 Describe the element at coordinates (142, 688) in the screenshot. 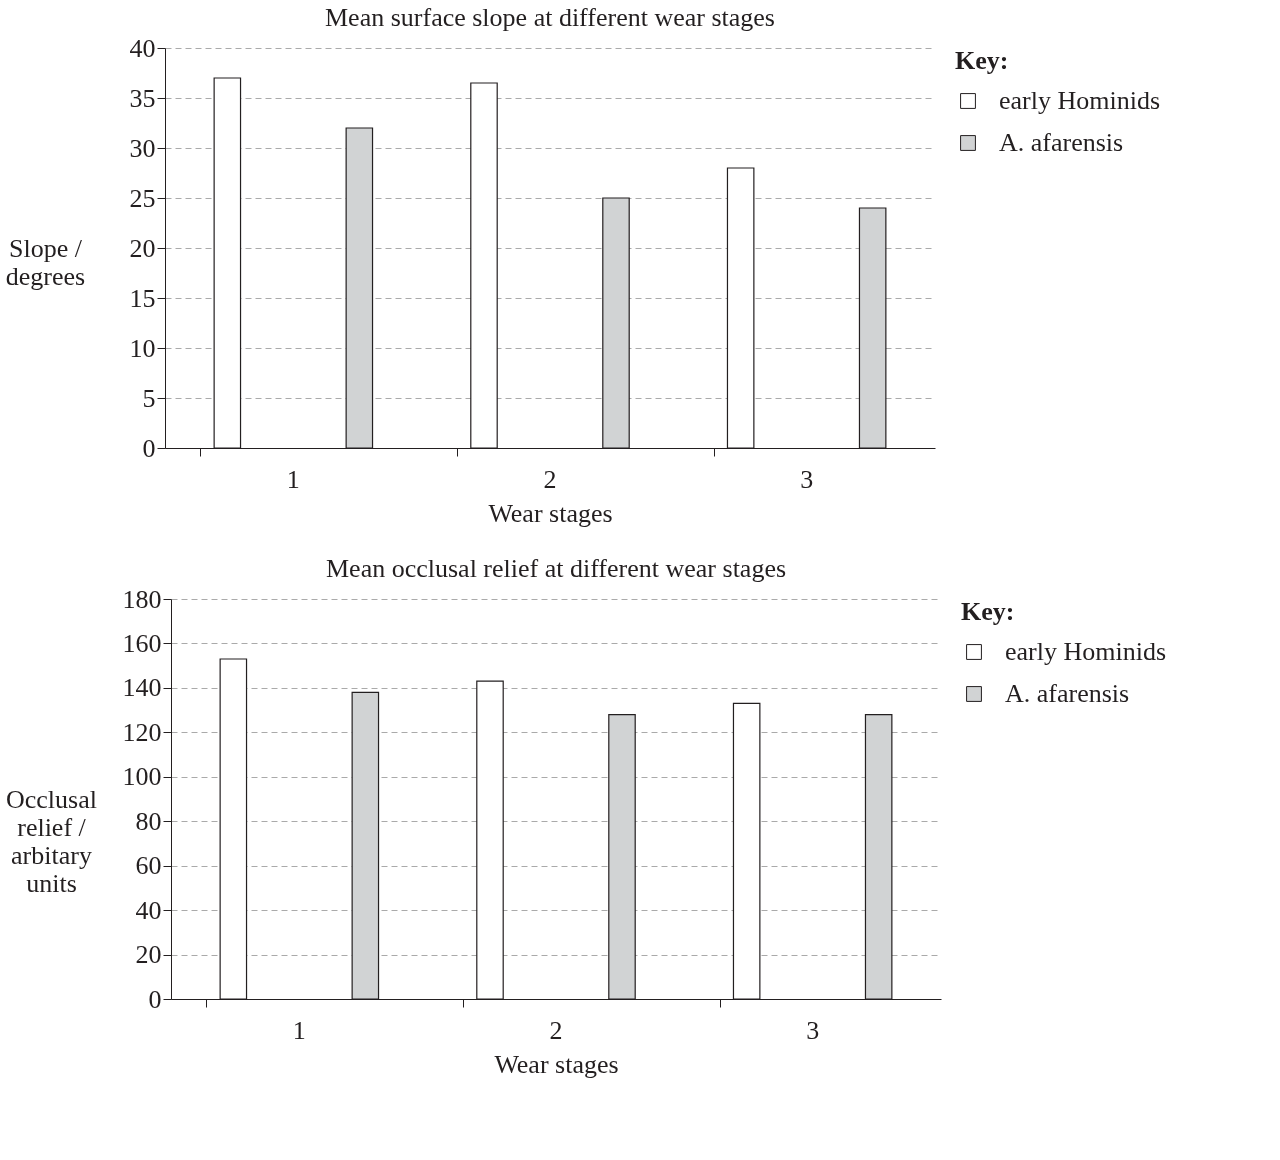

I see `y-tick-label: 140` at that location.